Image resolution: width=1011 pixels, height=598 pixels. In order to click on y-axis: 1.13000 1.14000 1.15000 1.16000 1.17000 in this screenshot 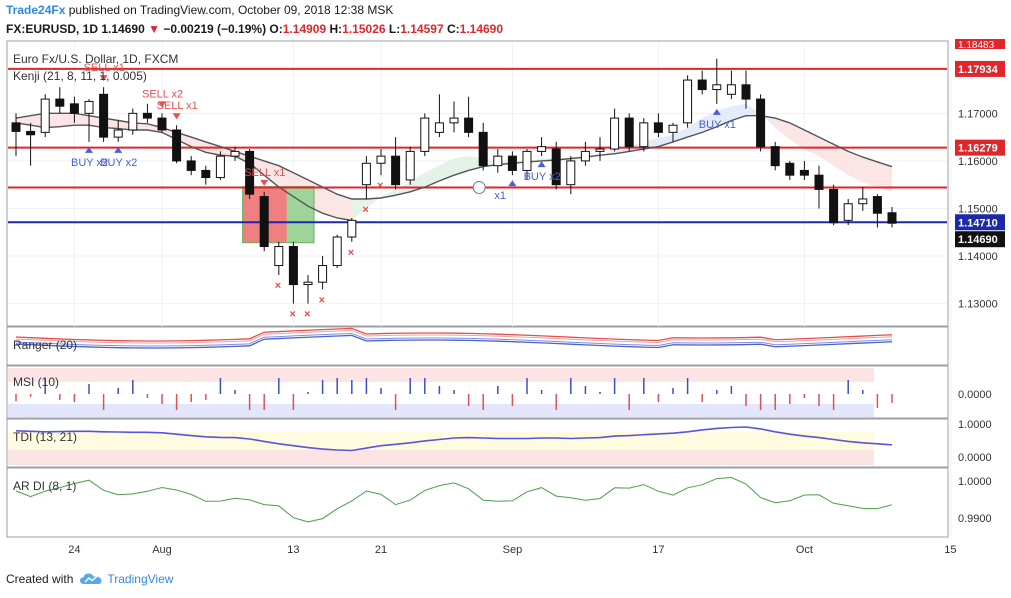, I will do `click(978, 209)`.